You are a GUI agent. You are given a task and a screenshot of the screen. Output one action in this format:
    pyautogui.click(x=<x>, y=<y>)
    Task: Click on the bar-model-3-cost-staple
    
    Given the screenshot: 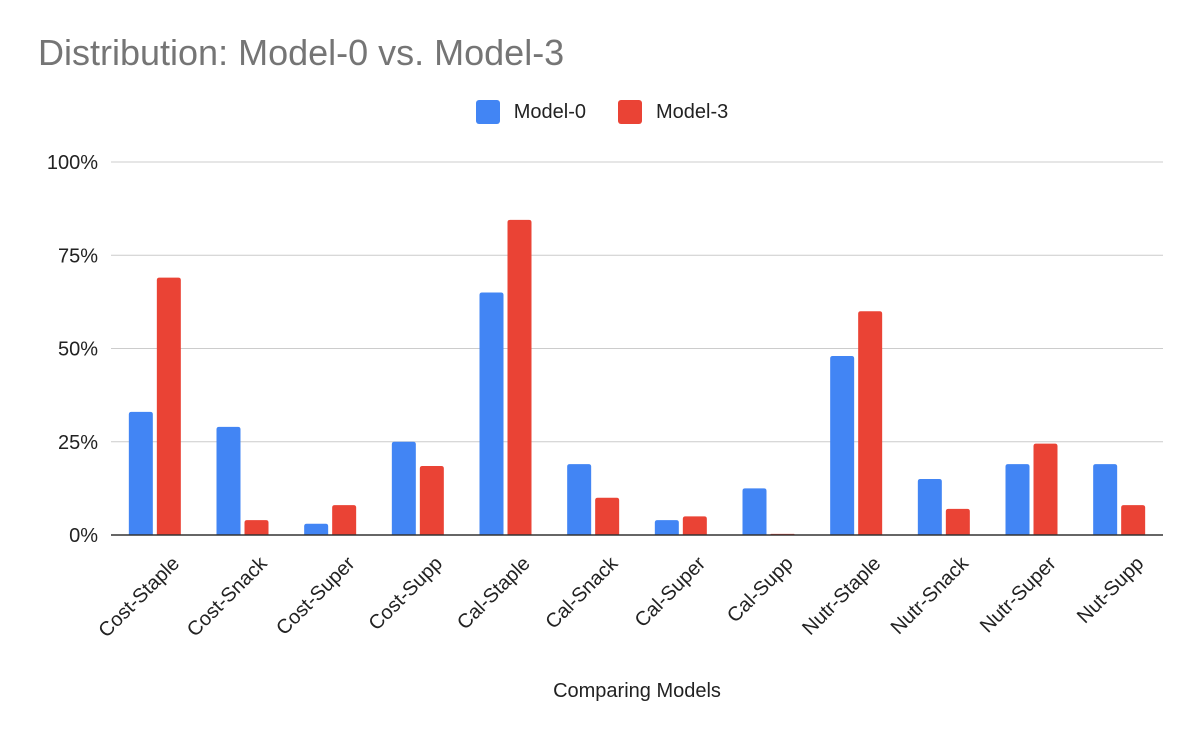 What is the action you would take?
    pyautogui.click(x=168, y=406)
    